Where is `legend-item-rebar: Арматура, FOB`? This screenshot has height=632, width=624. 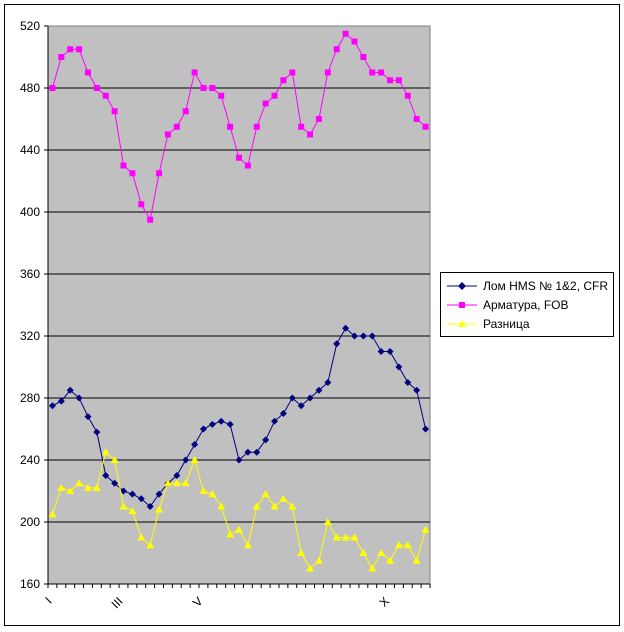 legend-item-rebar: Арматура, FOB is located at coordinates (508, 305).